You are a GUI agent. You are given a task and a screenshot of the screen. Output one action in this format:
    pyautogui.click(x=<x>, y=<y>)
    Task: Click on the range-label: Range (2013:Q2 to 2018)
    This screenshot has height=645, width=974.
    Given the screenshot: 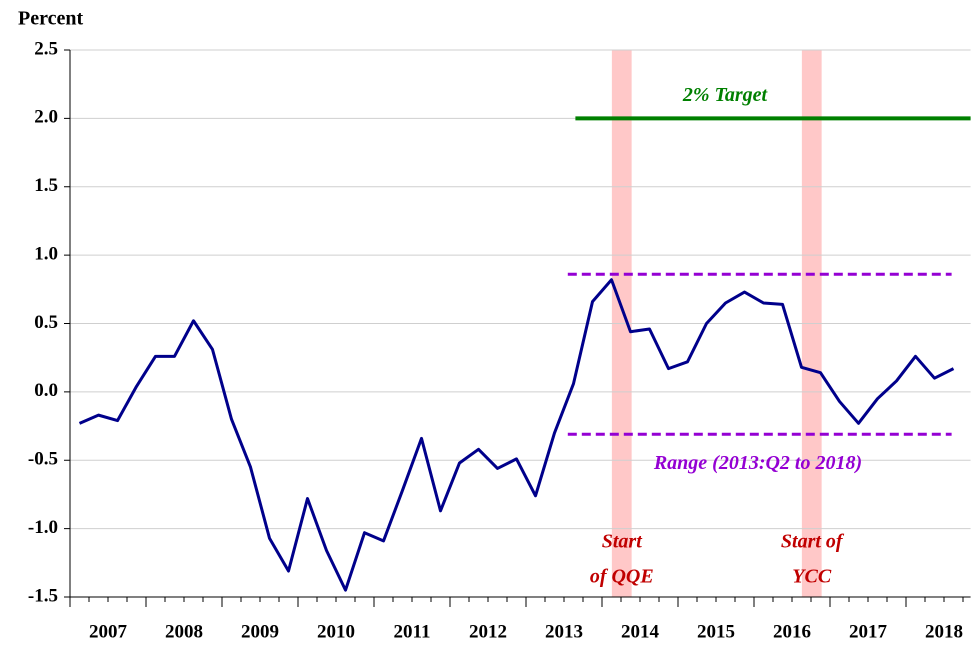 What is the action you would take?
    pyautogui.click(x=757, y=463)
    